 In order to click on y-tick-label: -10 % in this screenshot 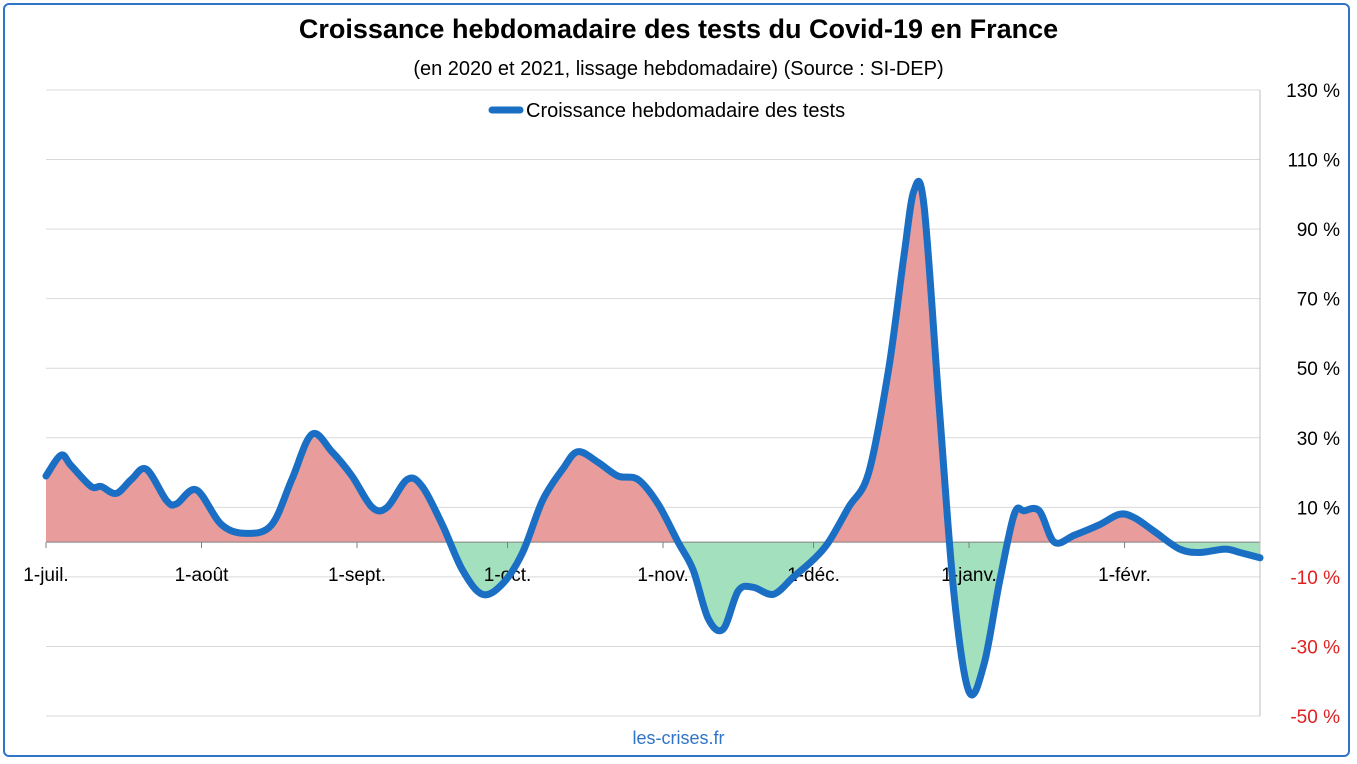, I will do `click(1315, 578)`.